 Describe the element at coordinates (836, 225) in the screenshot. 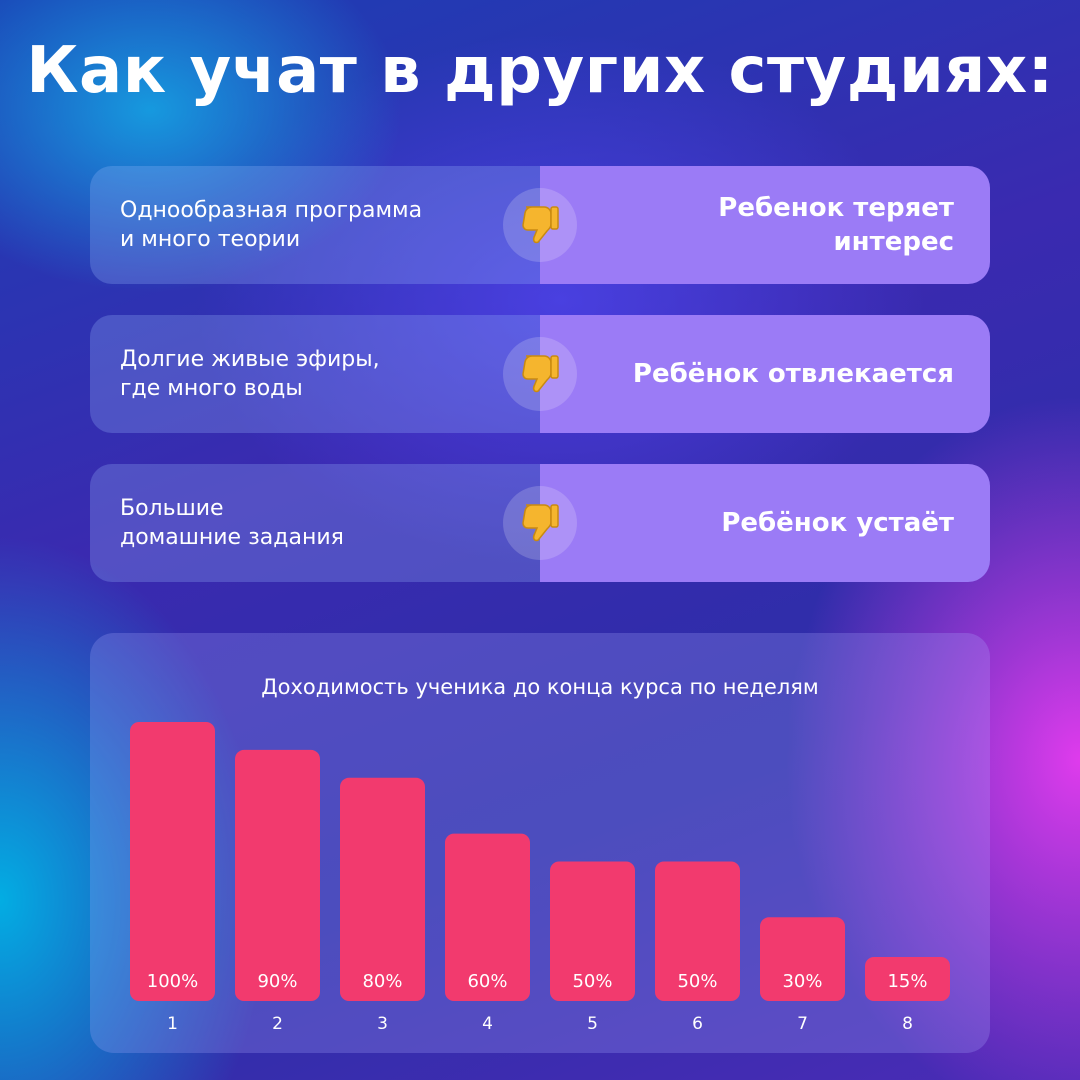

I see `row-result-text: Ребенок теряет интерес` at that location.